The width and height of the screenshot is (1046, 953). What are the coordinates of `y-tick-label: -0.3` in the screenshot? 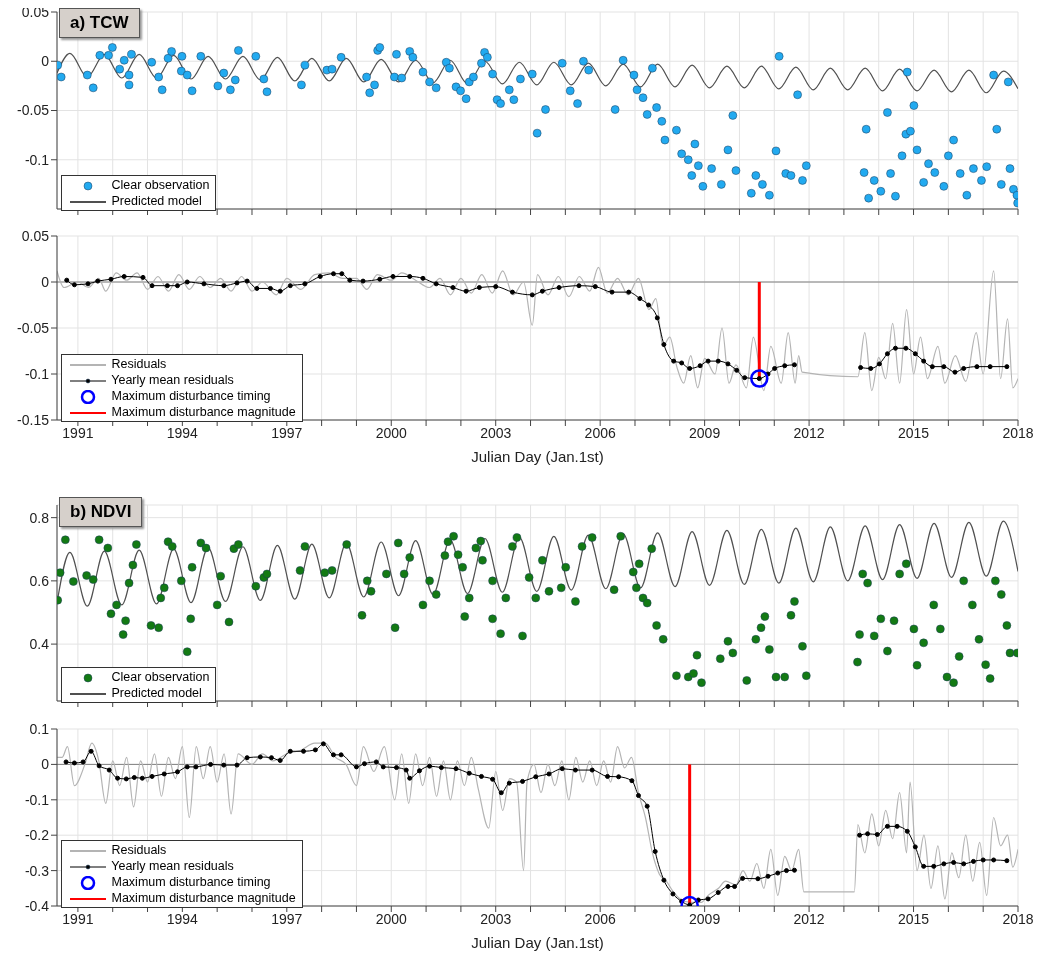 It's located at (37, 870).